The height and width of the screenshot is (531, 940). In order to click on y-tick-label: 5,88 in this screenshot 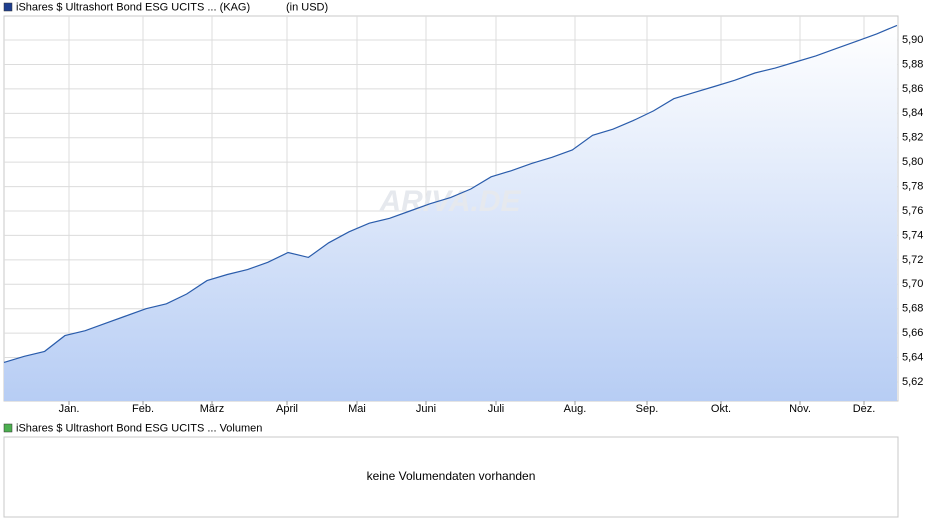, I will do `click(912, 64)`.